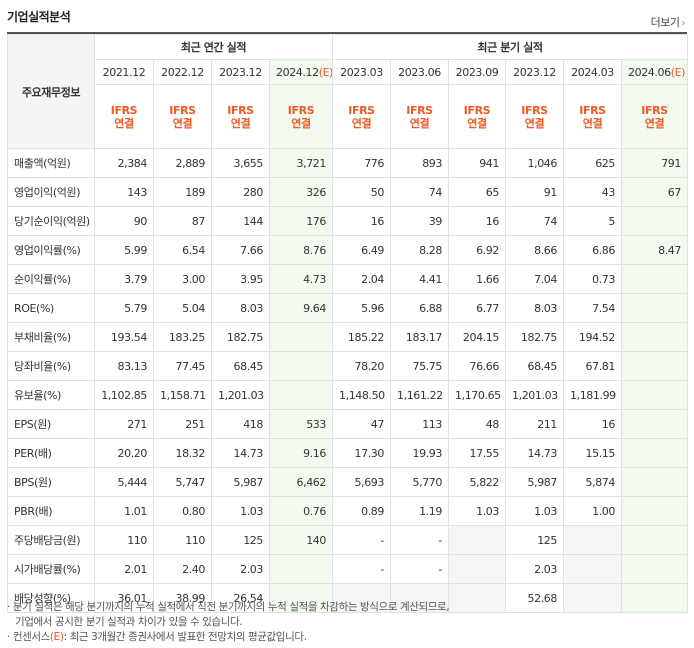 The image size is (694, 648). Describe the element at coordinates (301, 279) in the screenshot. I see `value-cell: 4.73` at that location.